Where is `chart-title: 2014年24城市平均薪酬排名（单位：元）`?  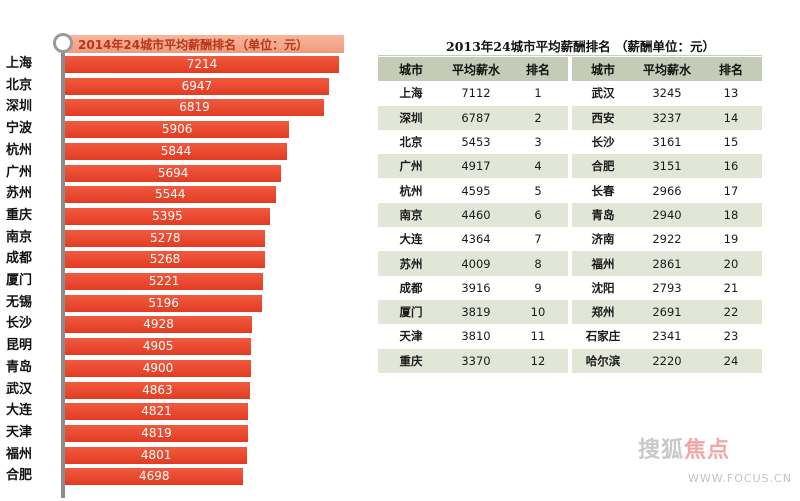 chart-title: 2014年24城市平均薪酬排名（单位：元） is located at coordinates (193, 45).